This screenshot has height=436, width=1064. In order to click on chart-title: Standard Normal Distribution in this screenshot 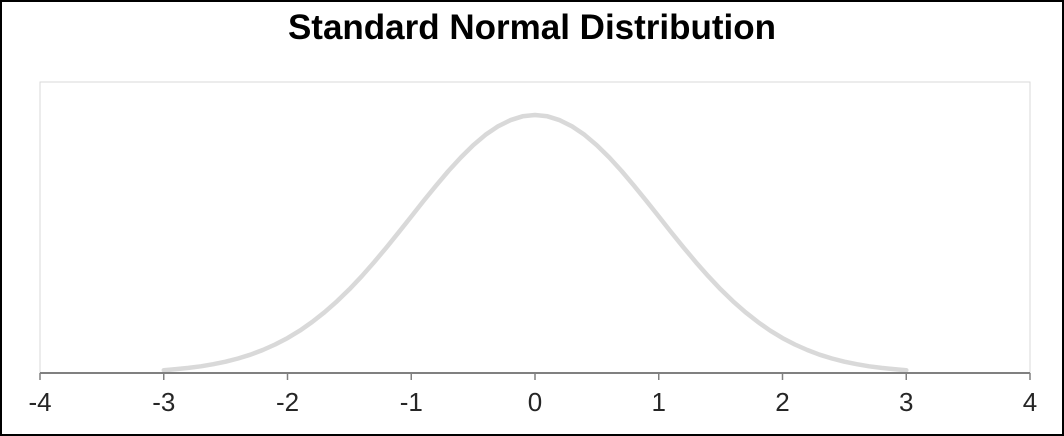, I will do `click(532, 27)`.